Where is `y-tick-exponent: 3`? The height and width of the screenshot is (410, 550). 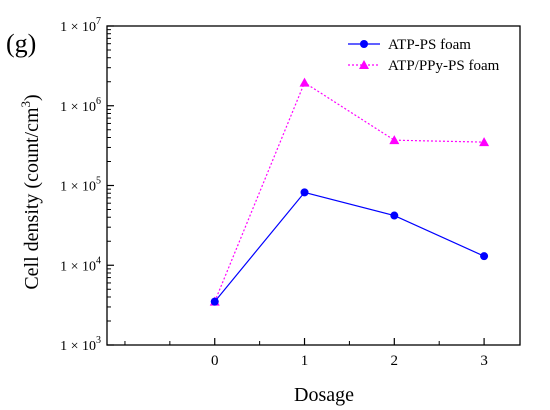
y-tick-exponent: 3 is located at coordinates (98, 340).